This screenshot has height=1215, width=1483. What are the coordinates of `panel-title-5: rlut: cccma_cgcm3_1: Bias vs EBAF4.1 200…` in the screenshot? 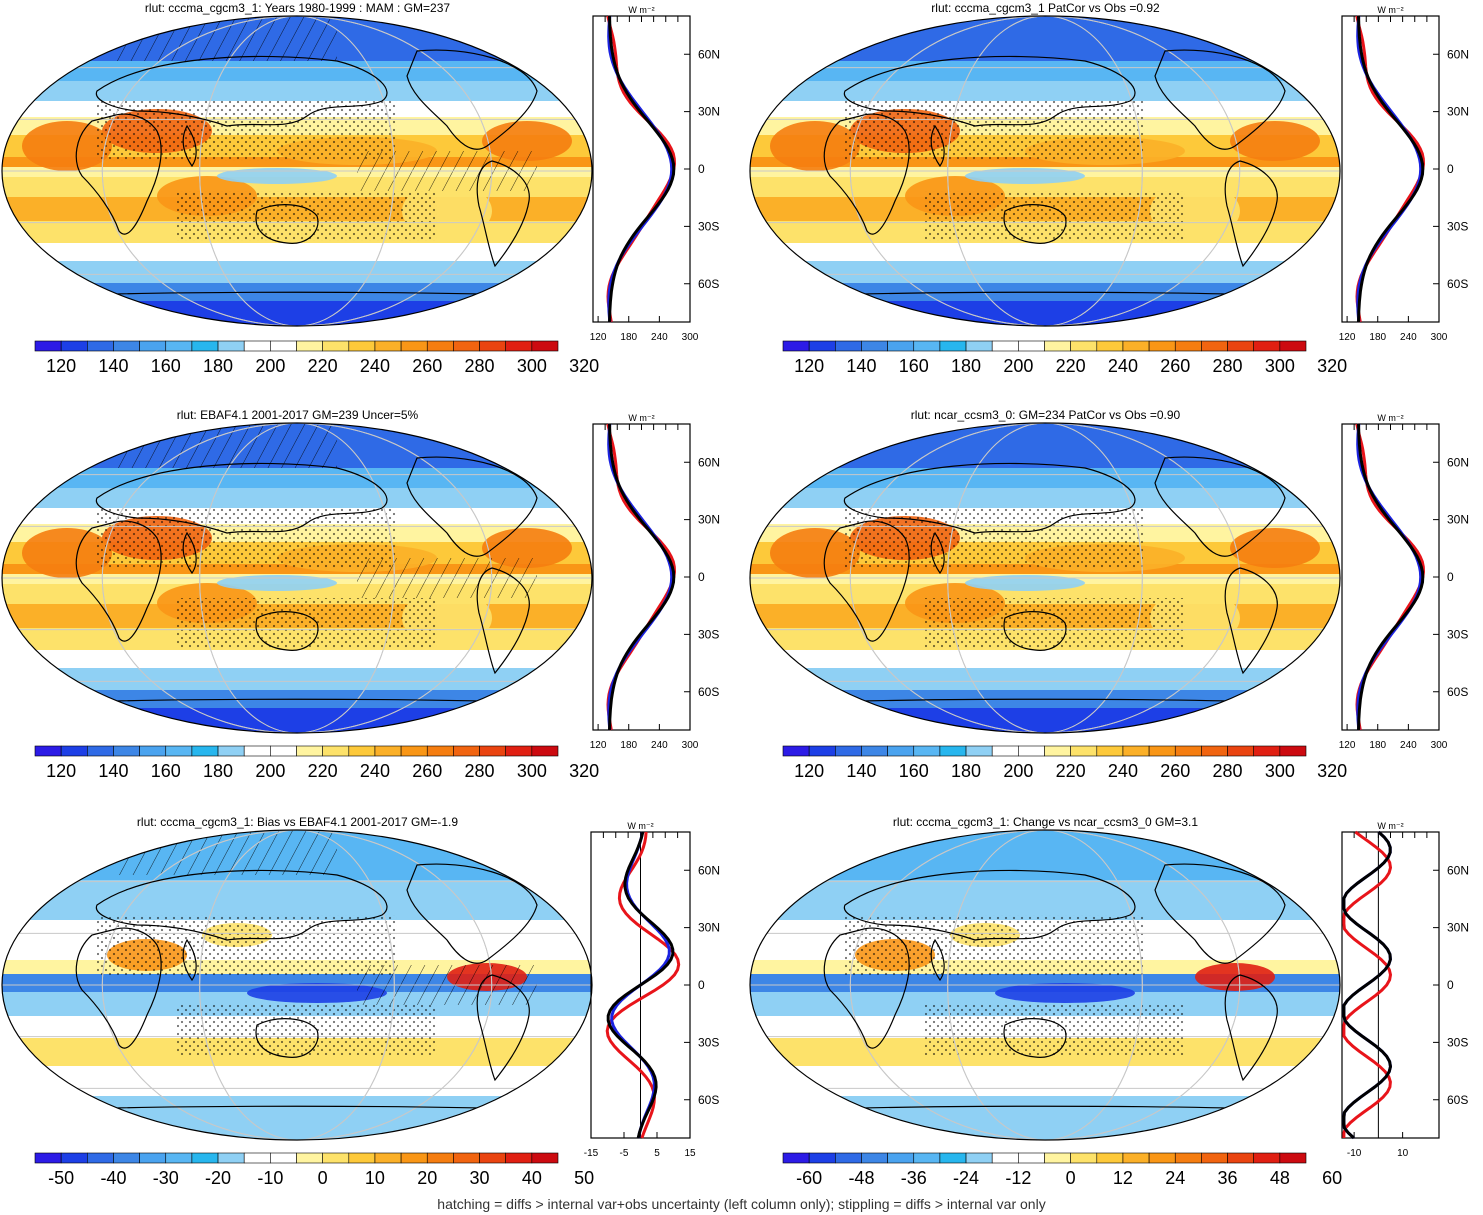 It's located at (297, 822).